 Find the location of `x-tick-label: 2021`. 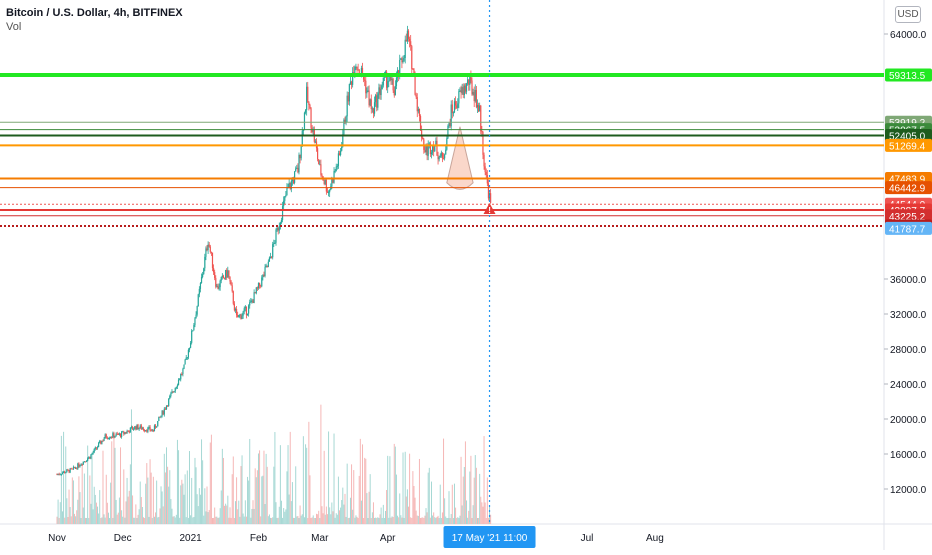

x-tick-label: 2021 is located at coordinates (190, 538).